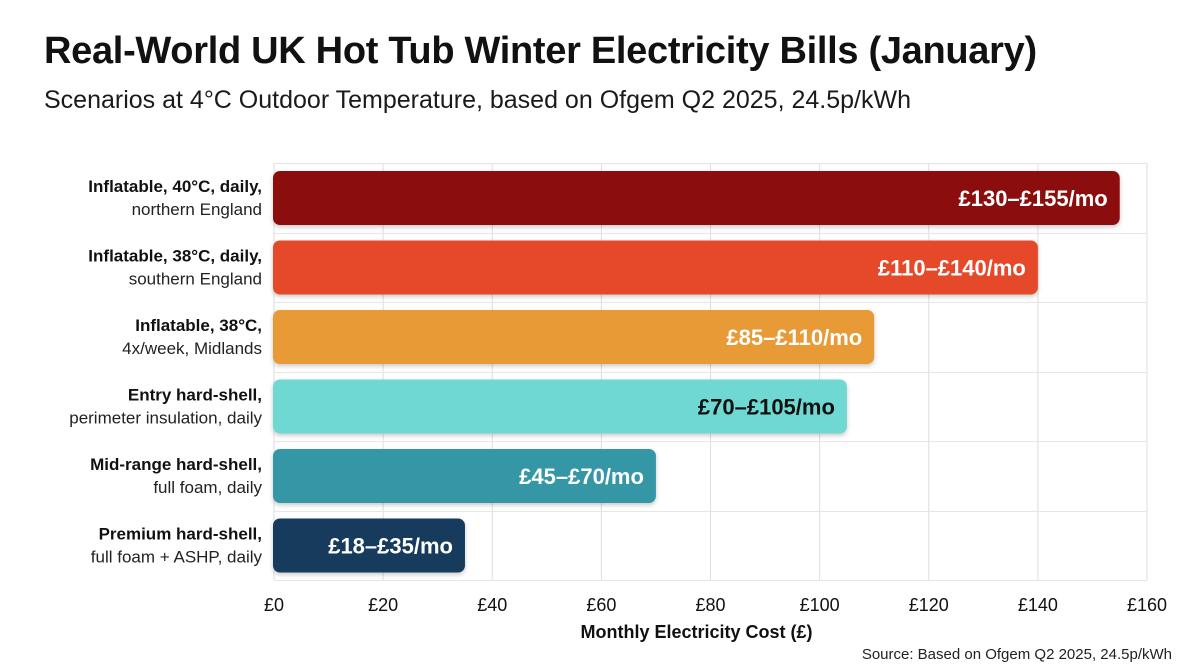  Describe the element at coordinates (195, 279) in the screenshot. I see `category-label-detail: southern England` at that location.